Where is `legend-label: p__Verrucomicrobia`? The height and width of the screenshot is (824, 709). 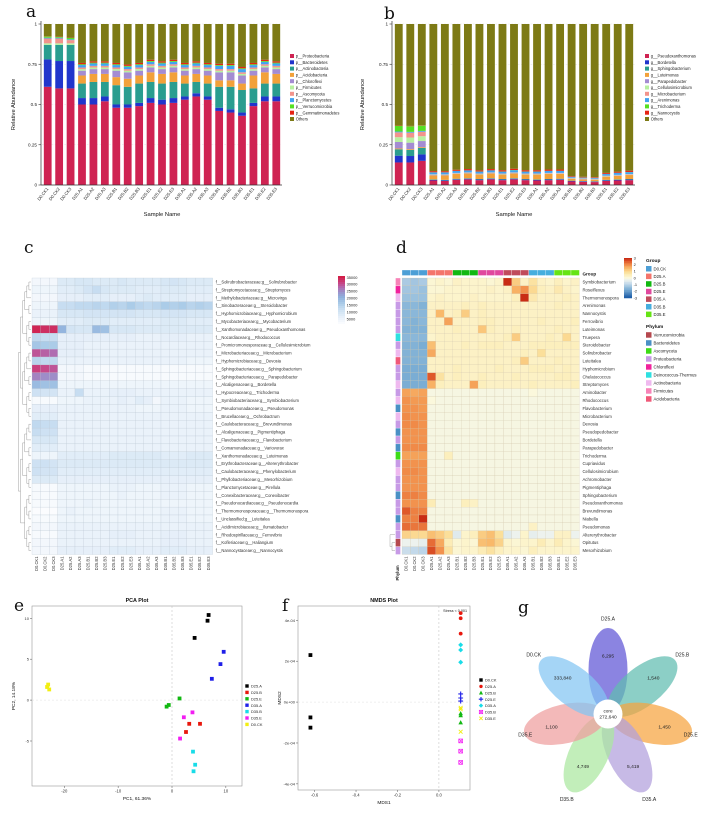 legend-label: p__Verrucomicrobia is located at coordinates (314, 106).